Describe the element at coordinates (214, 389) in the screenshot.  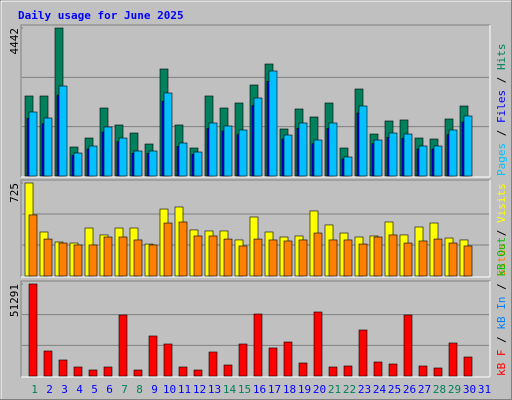
I see `x-tick-label: 13` at that location.